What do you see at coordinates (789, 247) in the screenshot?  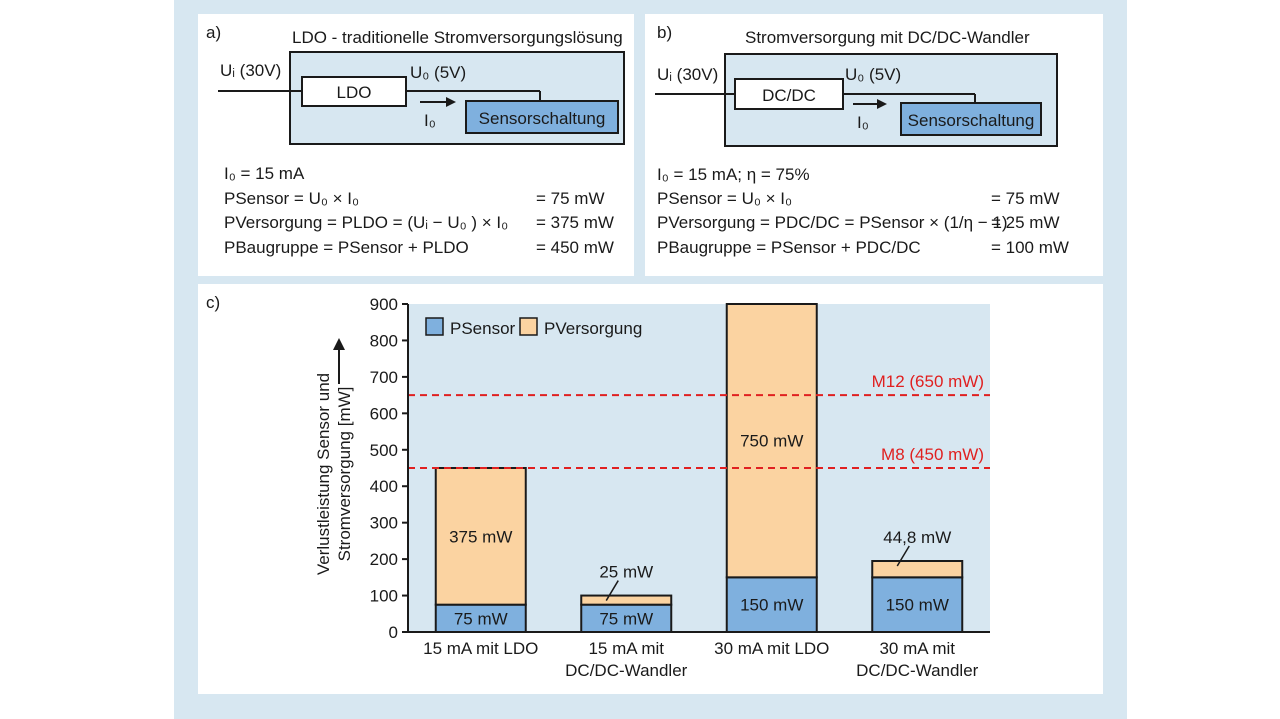 I see `equation-pbaugruppe: PBaugruppe = PSensor + PDC/DC` at bounding box center [789, 247].